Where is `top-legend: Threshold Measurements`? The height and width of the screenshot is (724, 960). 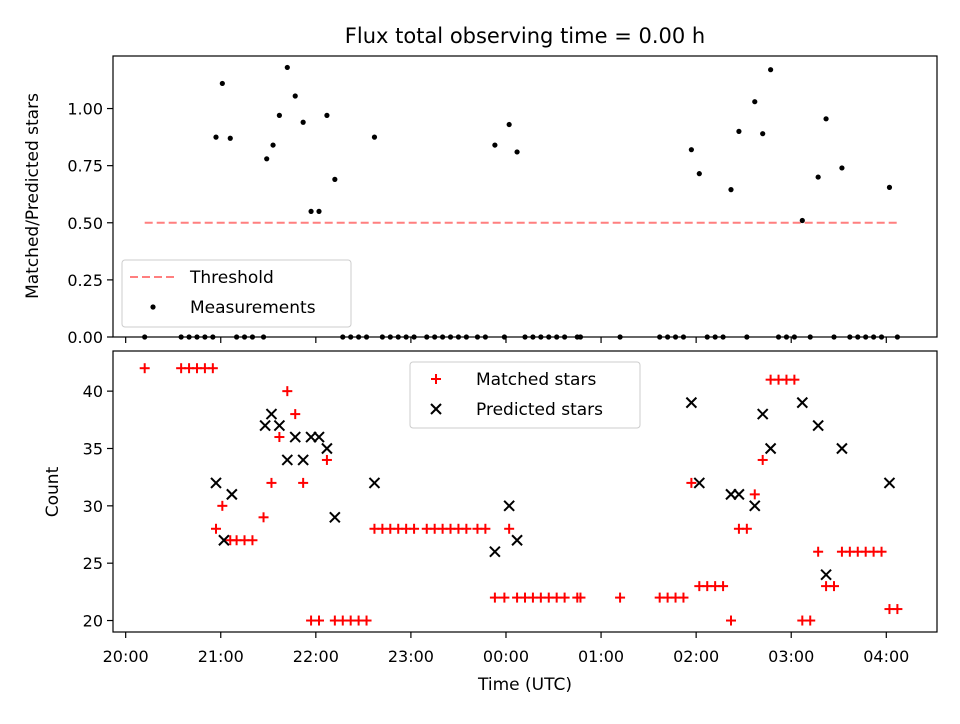 top-legend: Threshold Measurements is located at coordinates (236, 293).